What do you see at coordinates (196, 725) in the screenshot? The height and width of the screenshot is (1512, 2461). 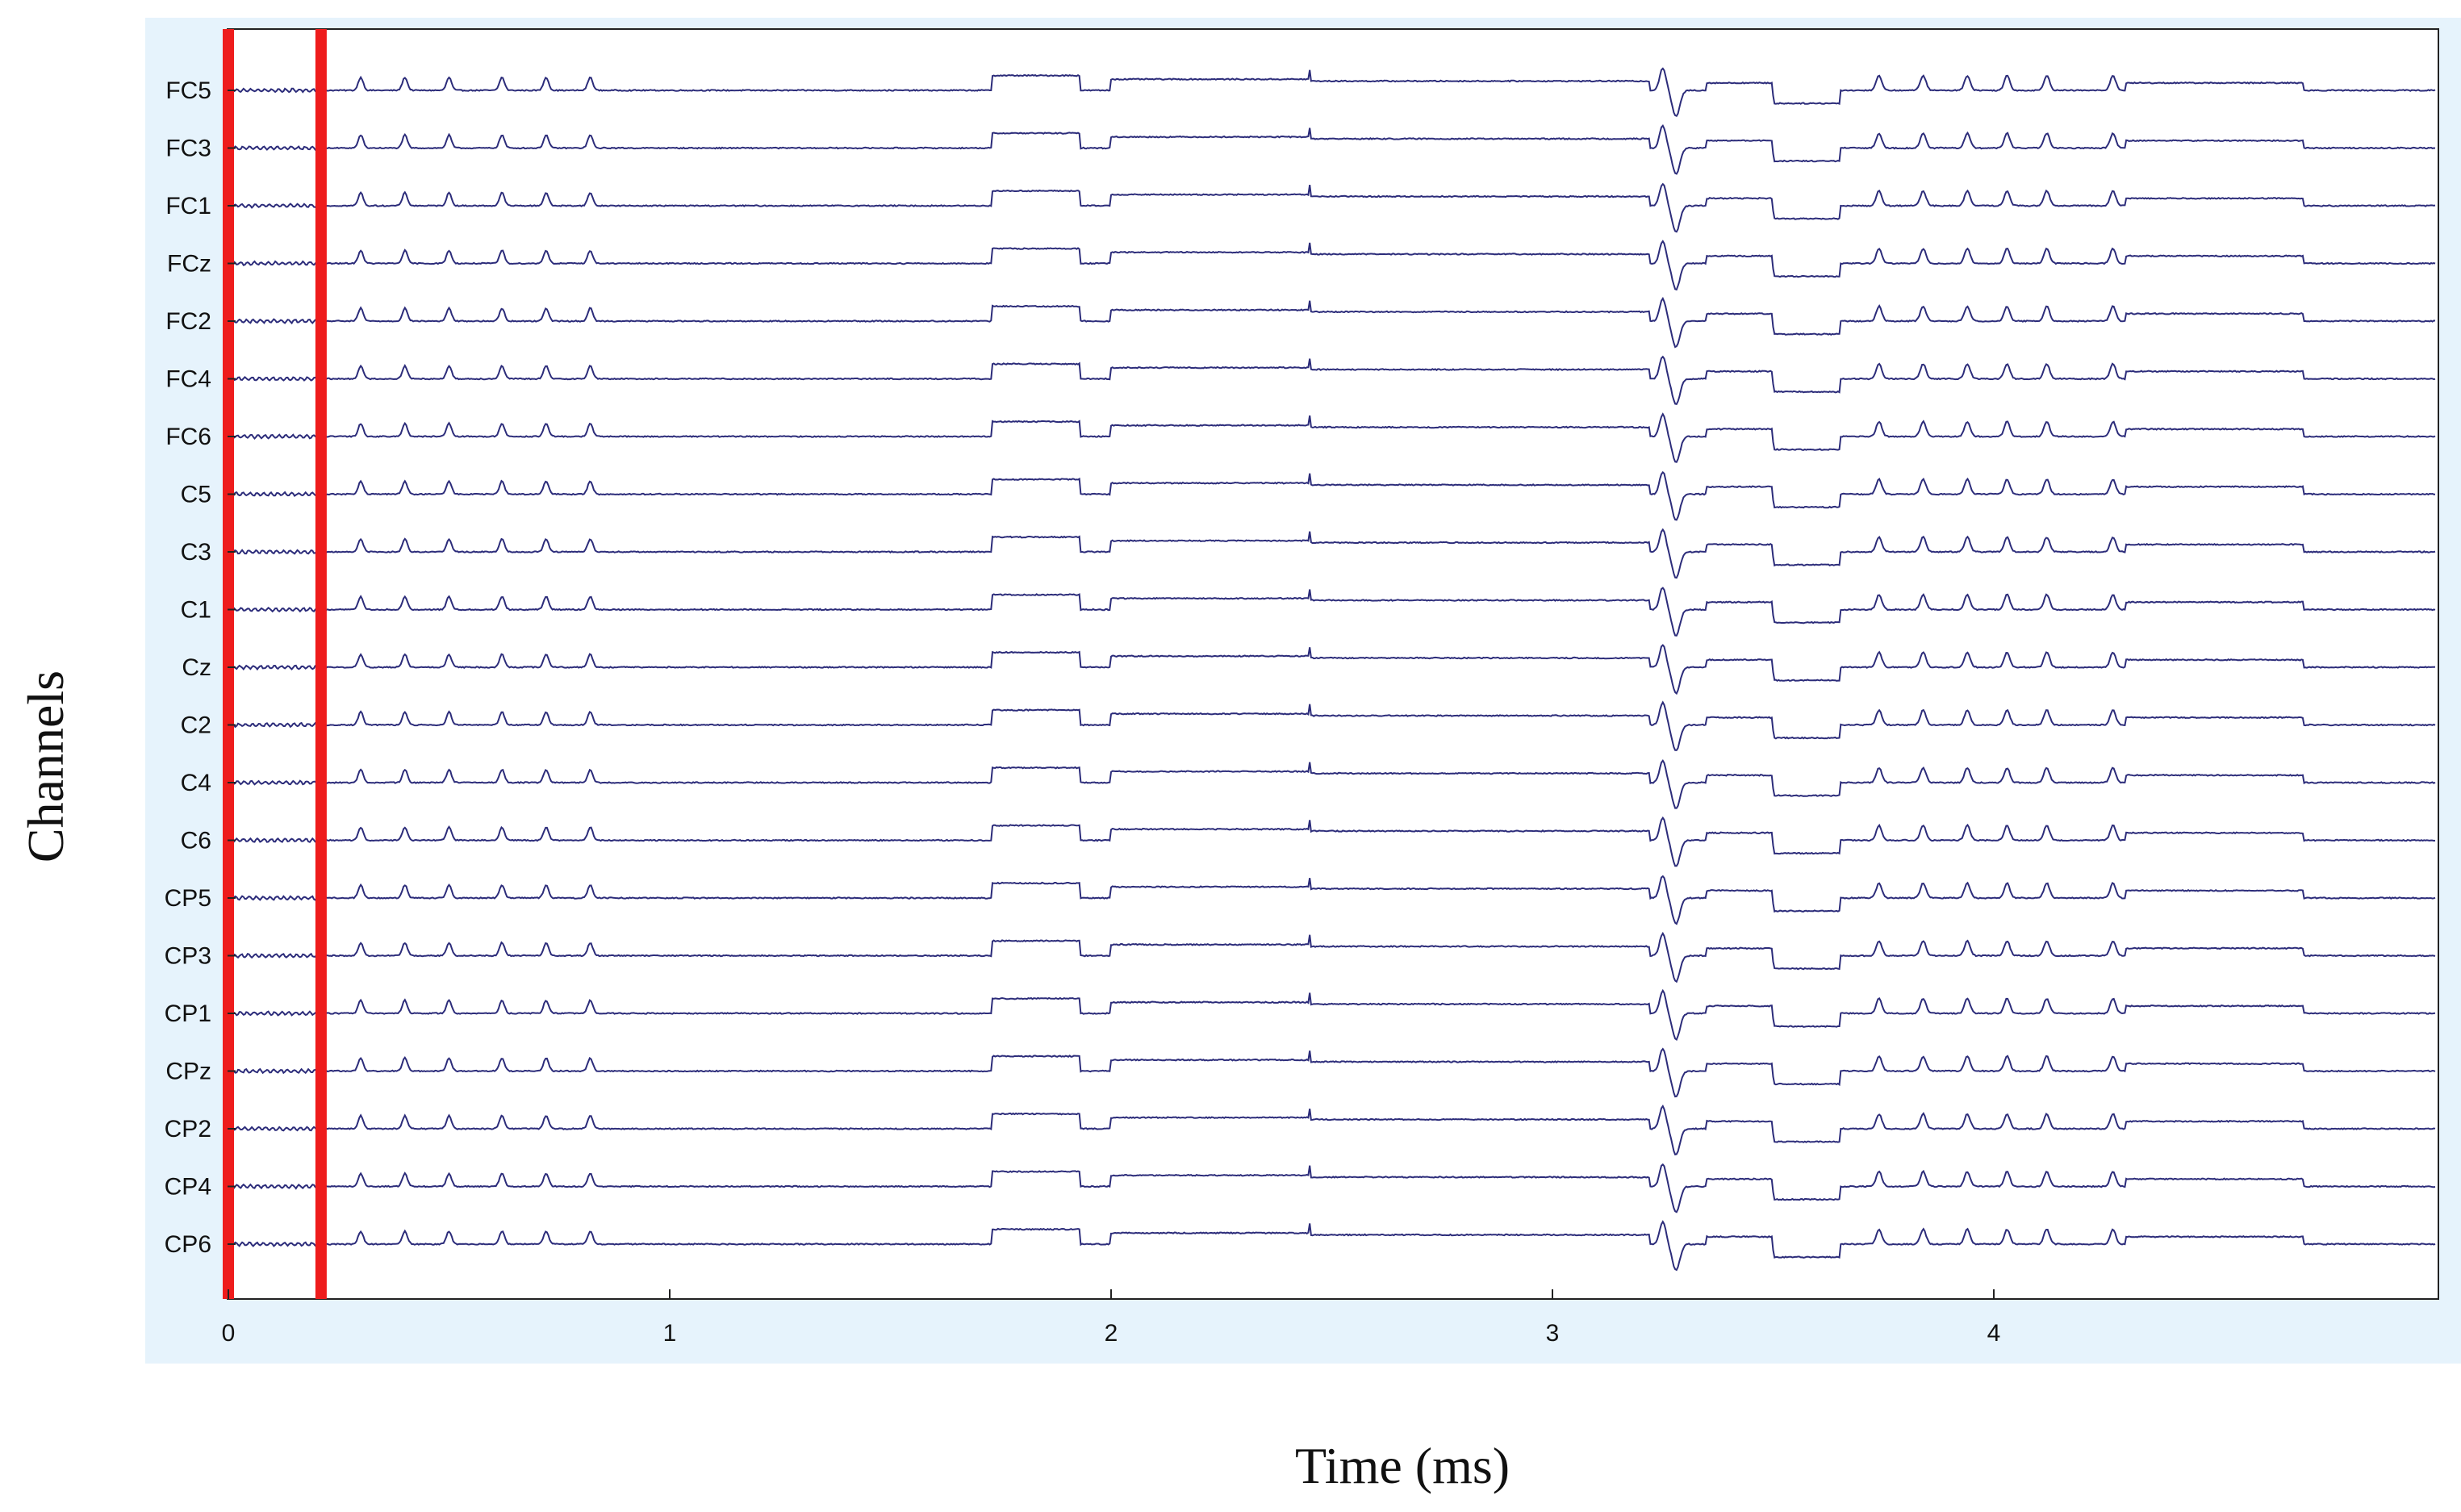 I see `channel-label-c2: C2` at bounding box center [196, 725].